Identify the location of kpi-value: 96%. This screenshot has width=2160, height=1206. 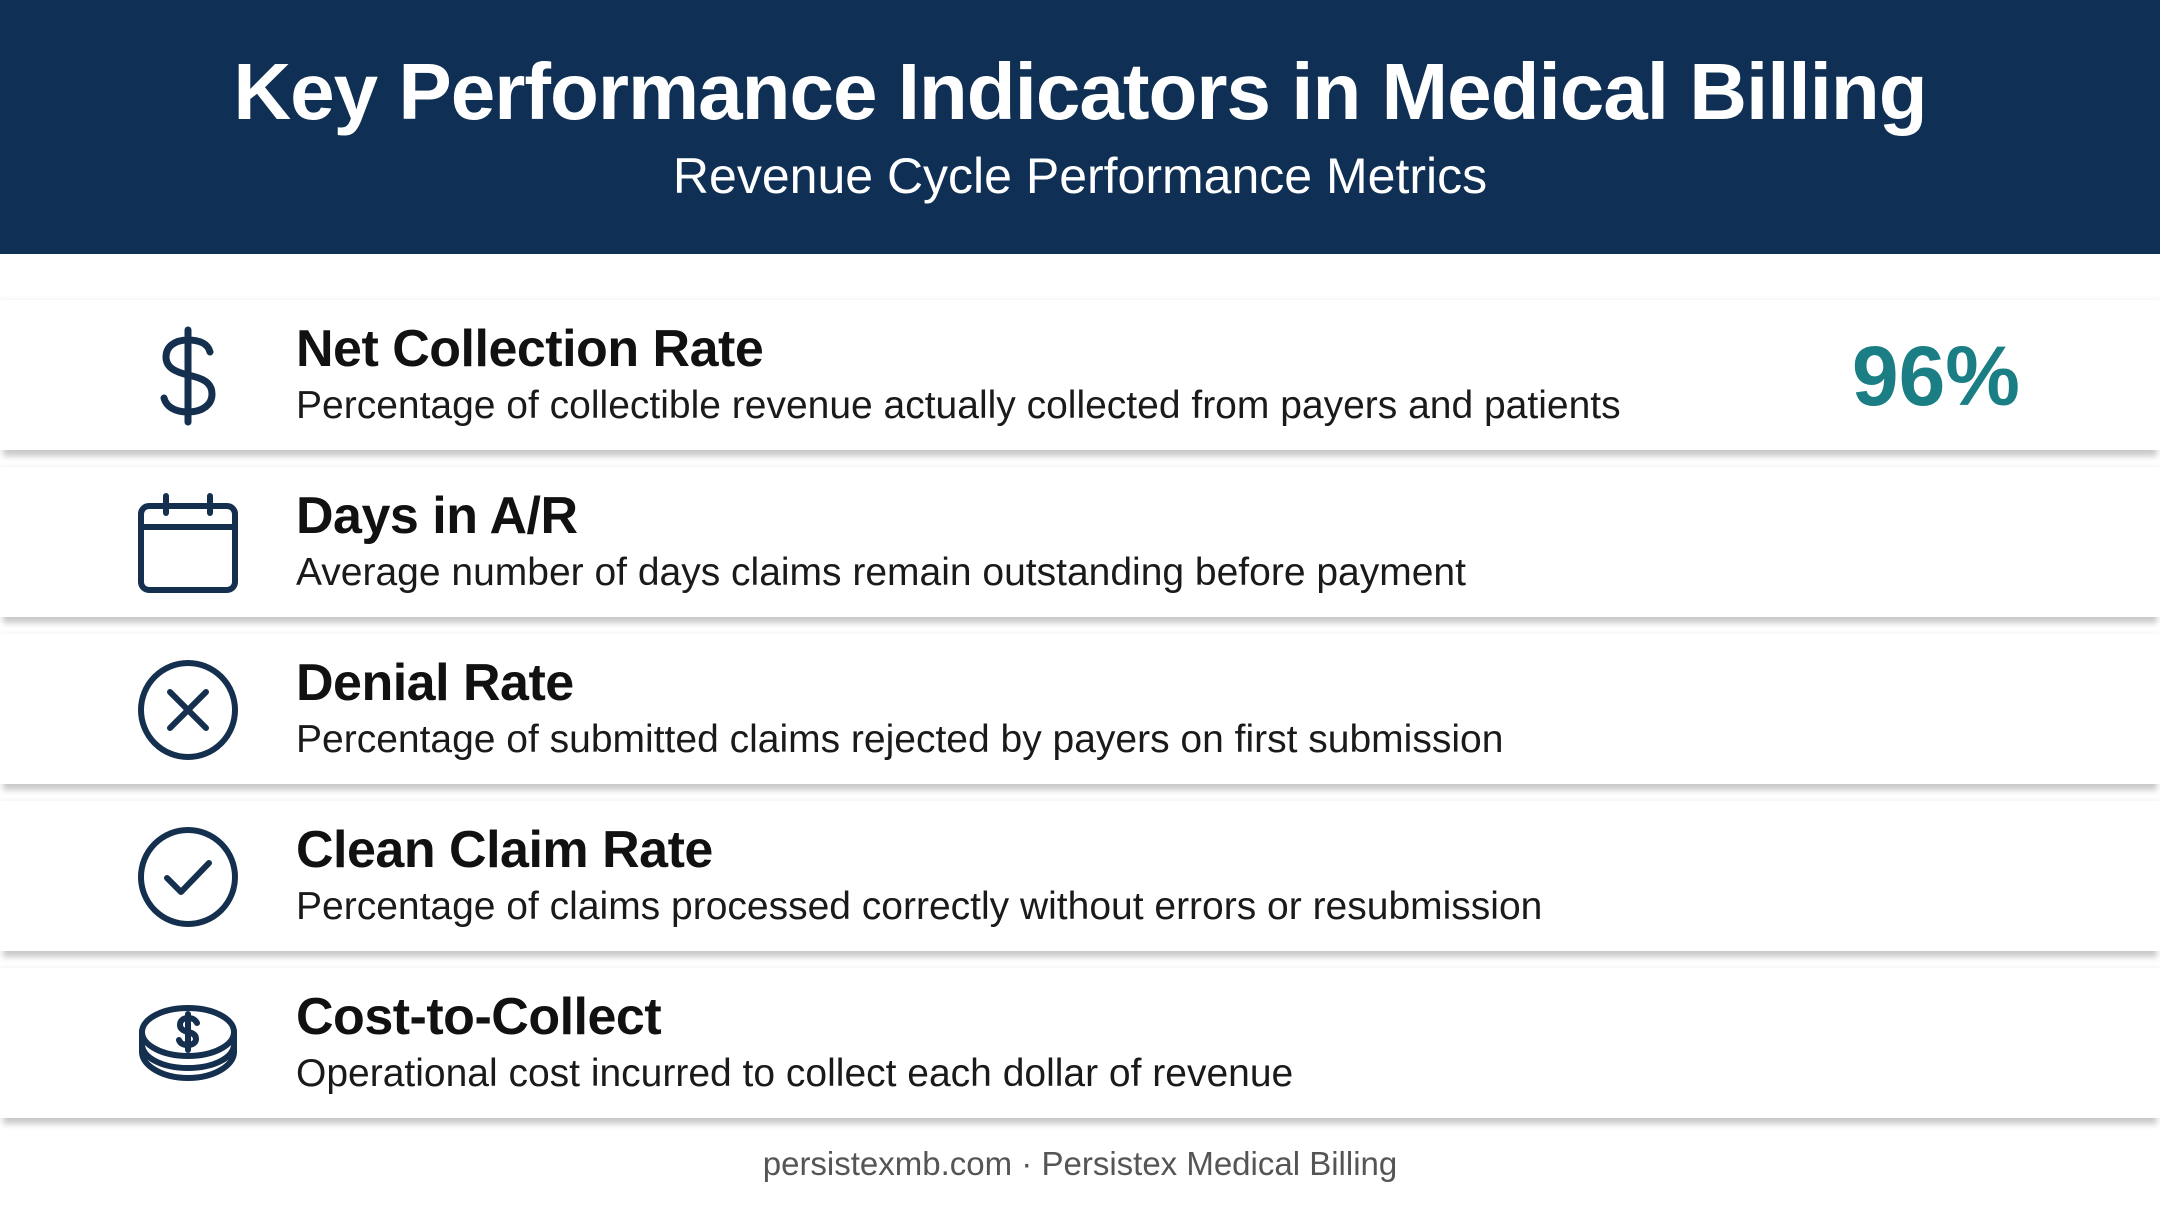
(1935, 376).